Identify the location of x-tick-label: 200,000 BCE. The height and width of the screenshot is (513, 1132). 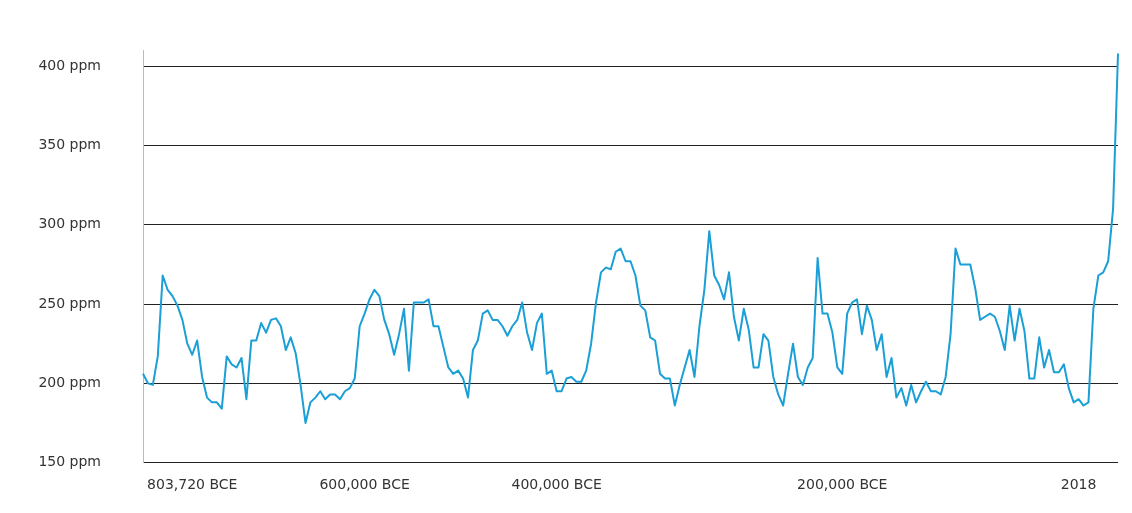
(842, 483).